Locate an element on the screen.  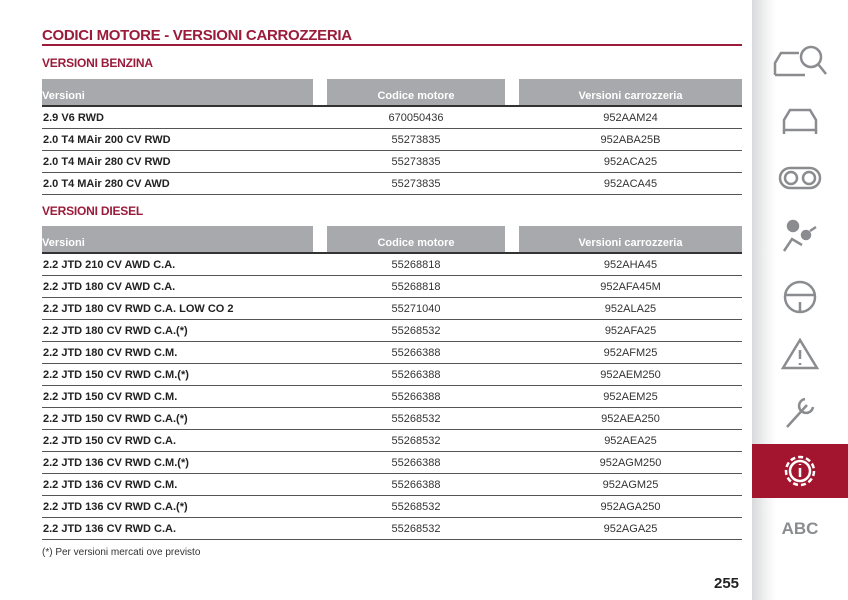
body-version-cell: 952ABA25B is located at coordinates (630, 139).